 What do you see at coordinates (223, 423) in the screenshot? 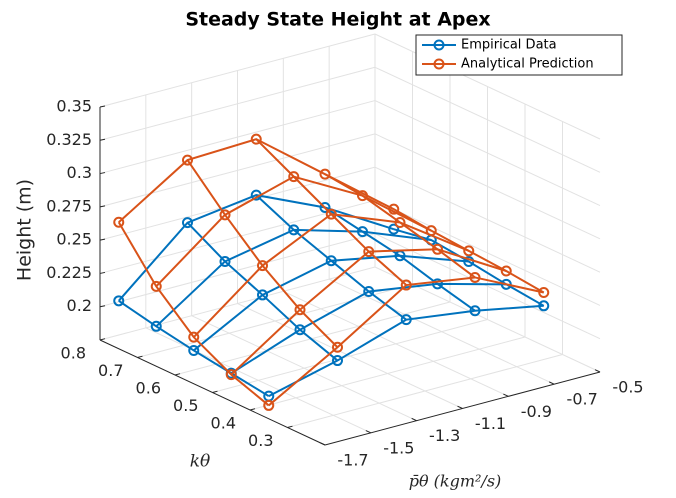
I see `y-tick-label: 0.4` at bounding box center [223, 423].